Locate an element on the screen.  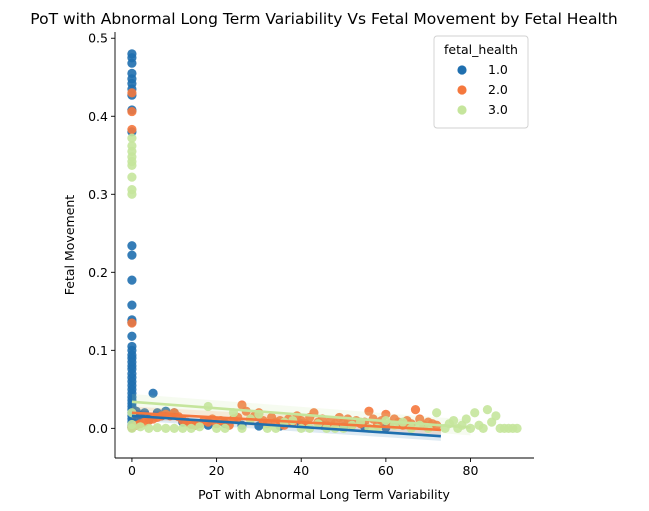
legend-frame is located at coordinates (481, 82).